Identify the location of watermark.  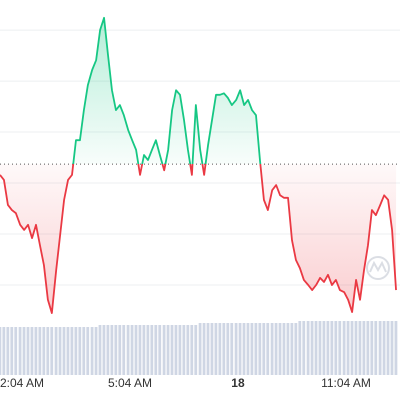
(378, 268).